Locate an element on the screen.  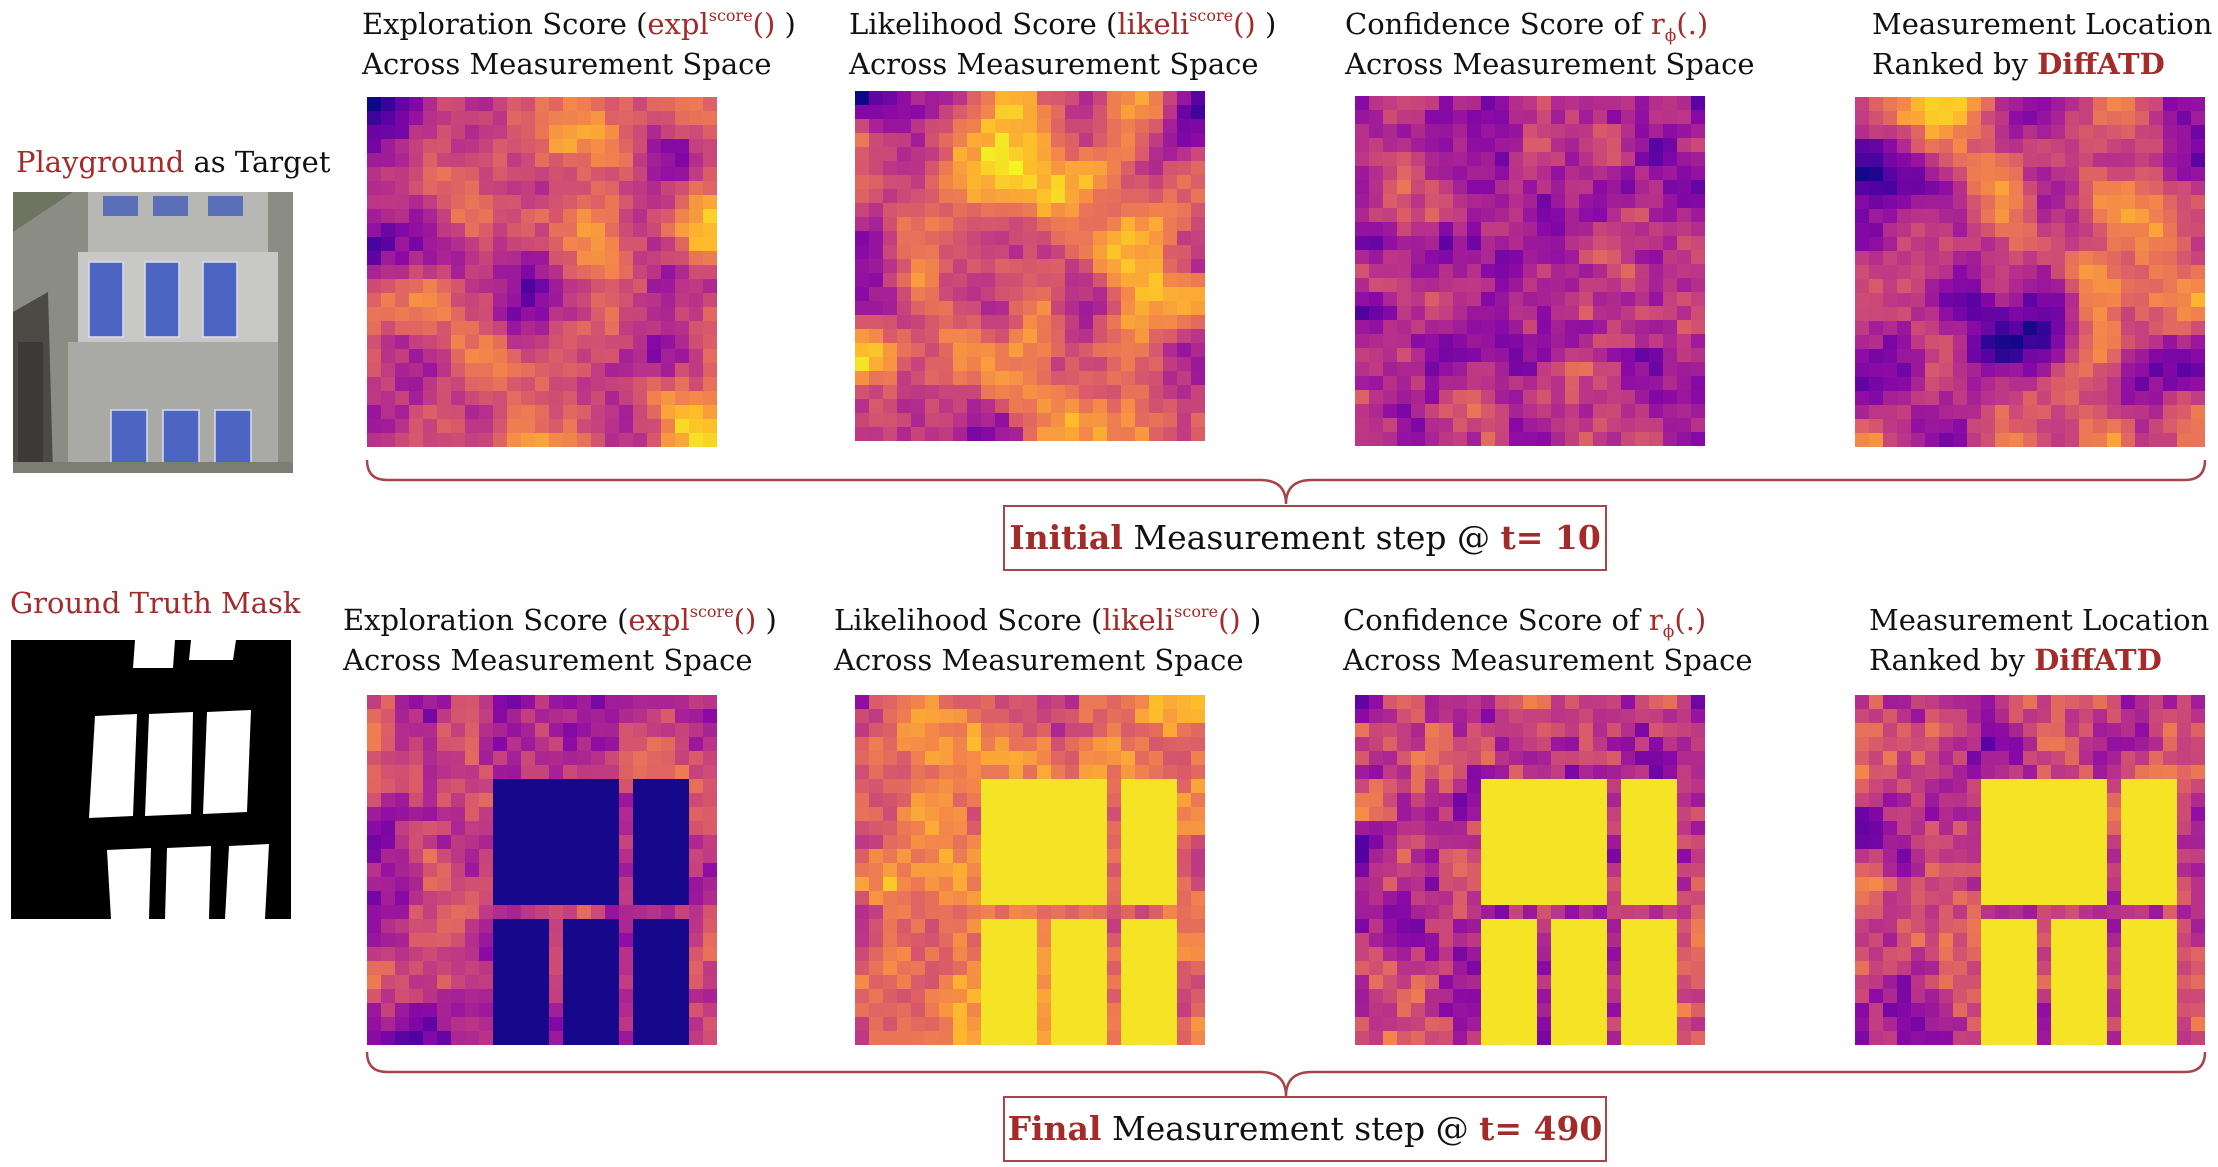
brace-initial is located at coordinates (1286, 482).